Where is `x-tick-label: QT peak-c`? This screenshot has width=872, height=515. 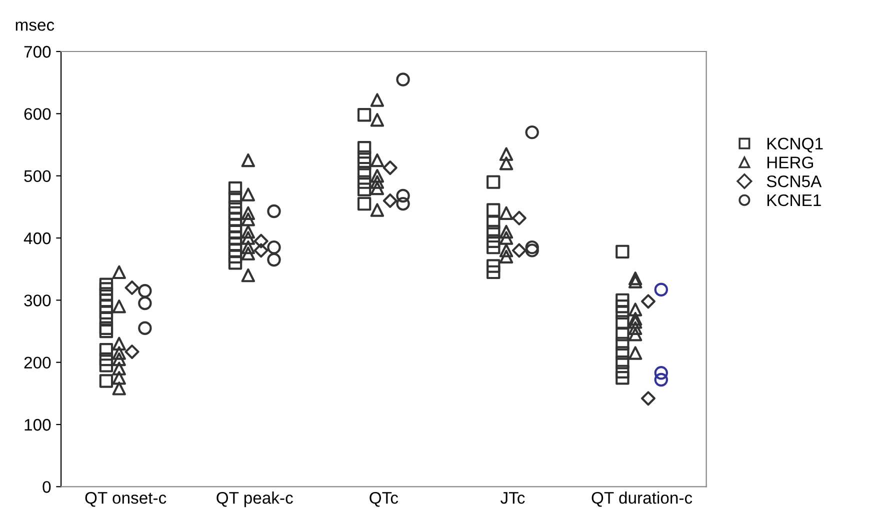
x-tick-label: QT peak-c is located at coordinates (254, 500).